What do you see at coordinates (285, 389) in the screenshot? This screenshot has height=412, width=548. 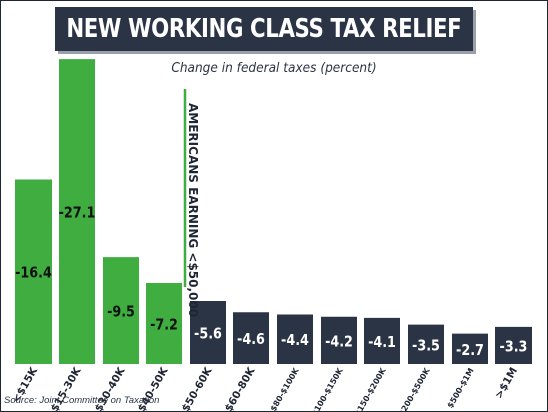 I see `tick-label-7: $80-$100K` at bounding box center [285, 389].